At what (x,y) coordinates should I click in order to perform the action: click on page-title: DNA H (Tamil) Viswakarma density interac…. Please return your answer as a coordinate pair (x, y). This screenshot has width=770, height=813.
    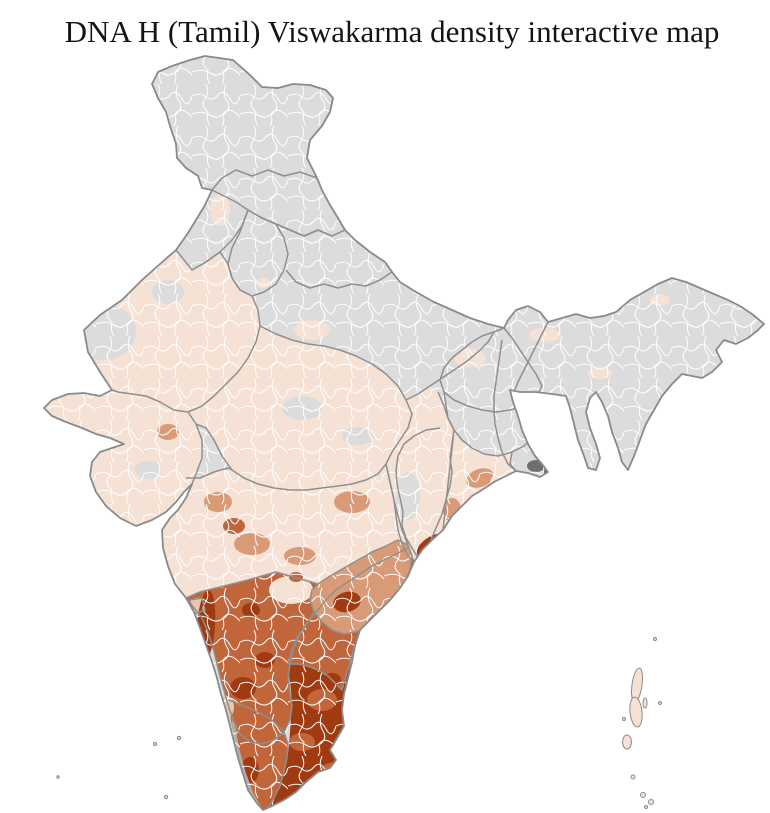
    Looking at the image, I should click on (392, 31).